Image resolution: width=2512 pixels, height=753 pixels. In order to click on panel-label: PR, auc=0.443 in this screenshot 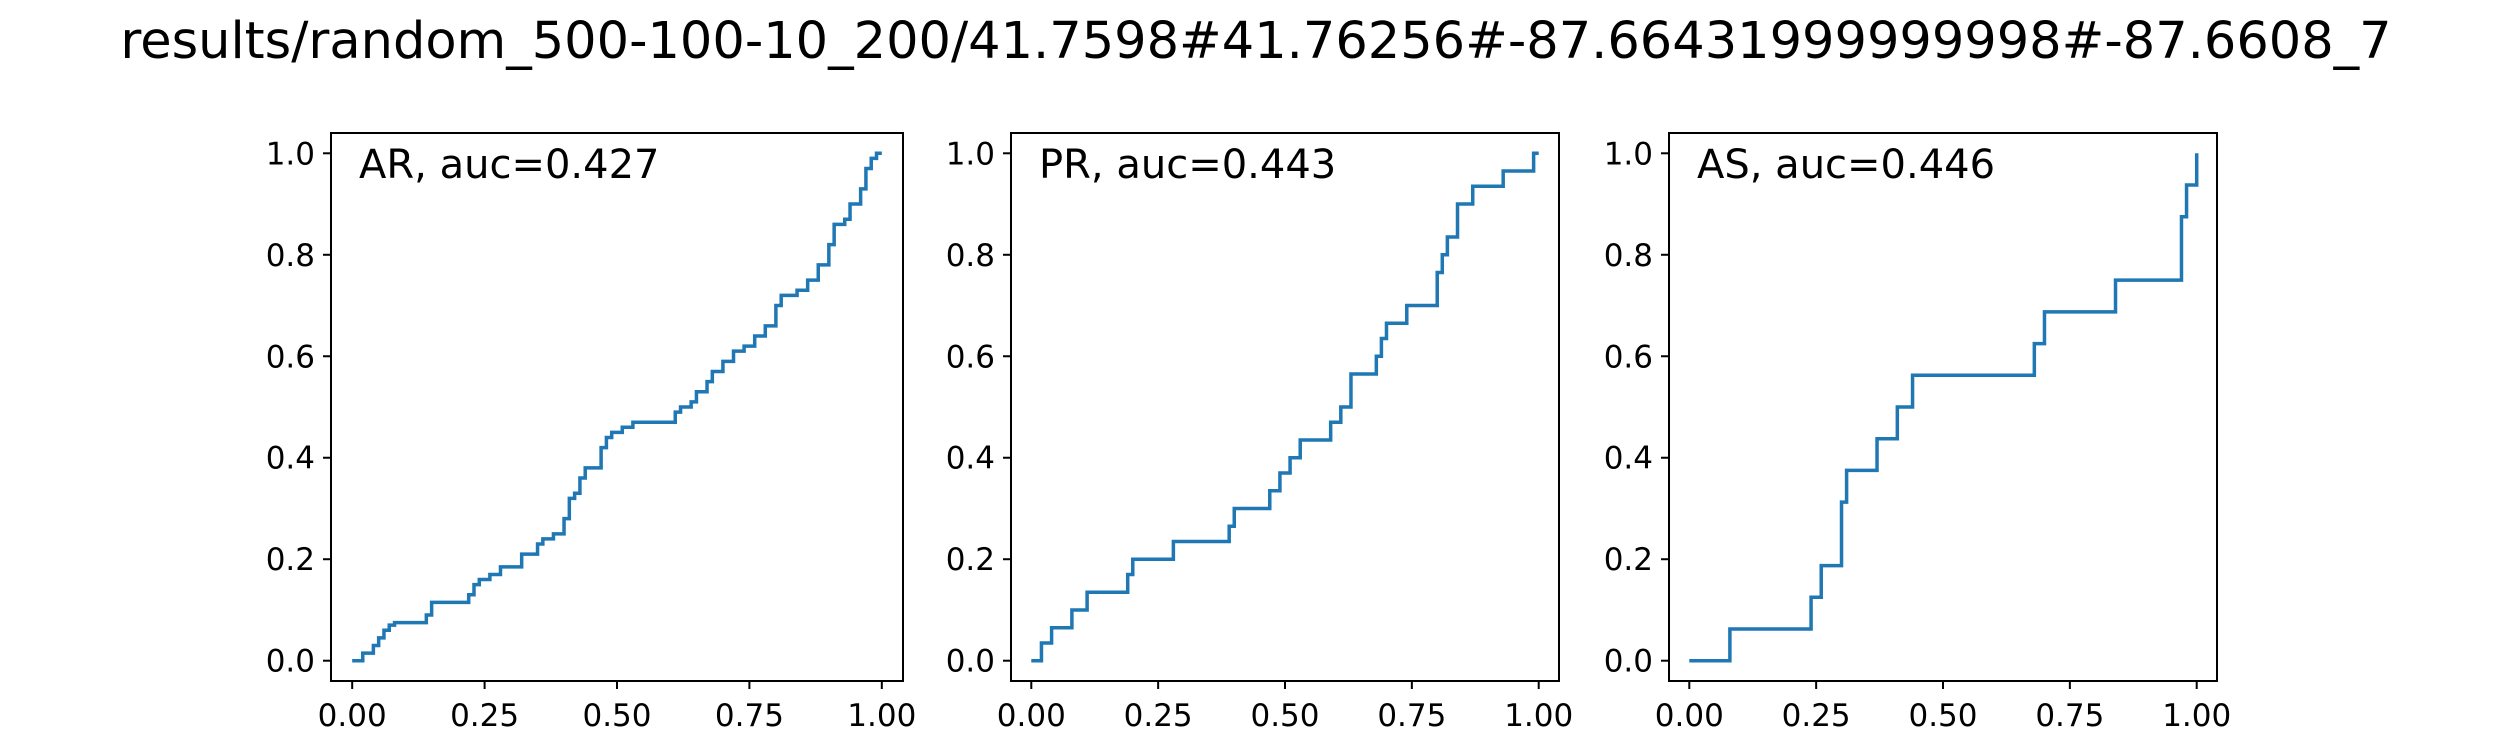, I will do `click(1187, 165)`.